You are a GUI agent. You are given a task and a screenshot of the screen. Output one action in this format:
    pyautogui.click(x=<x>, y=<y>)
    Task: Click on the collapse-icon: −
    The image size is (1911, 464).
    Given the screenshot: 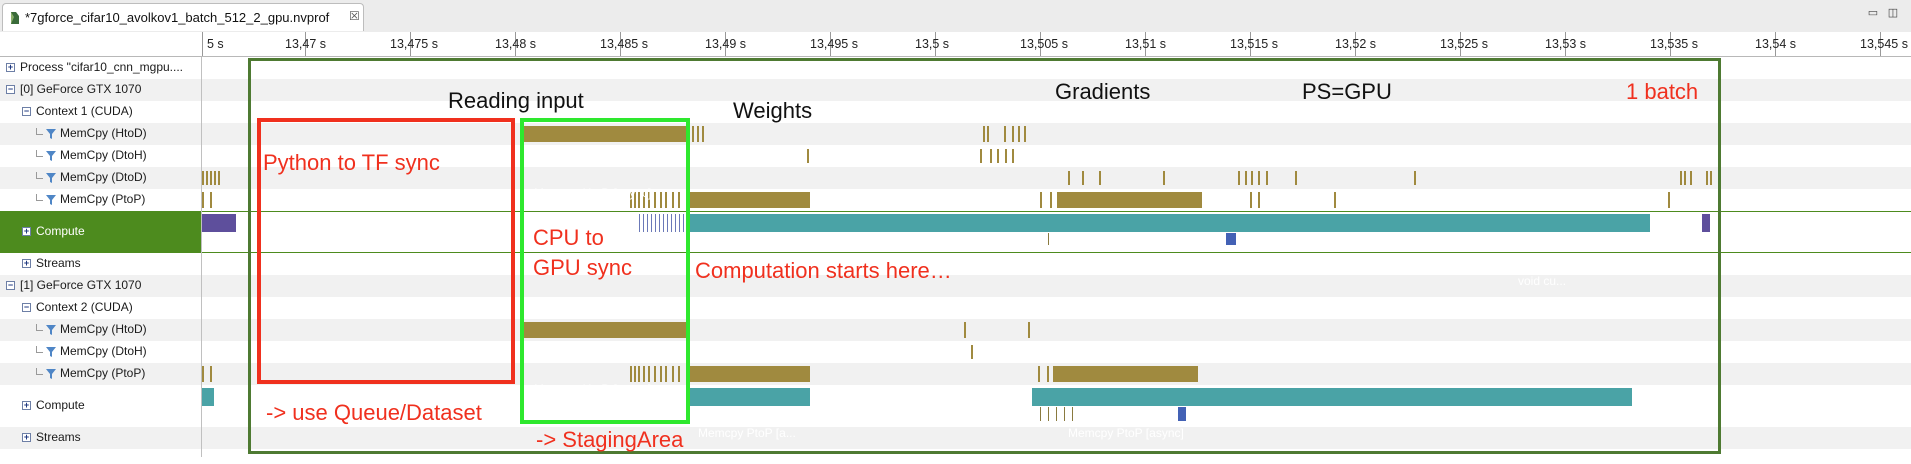 What is the action you would take?
    pyautogui.click(x=26, y=111)
    